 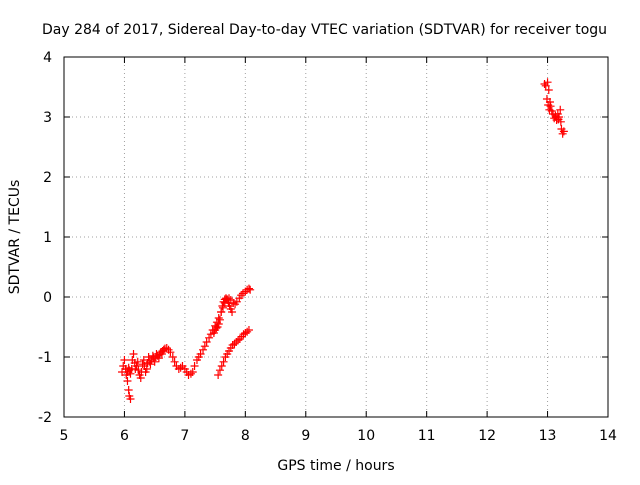 What do you see at coordinates (366, 436) in the screenshot?
I see `x-tick-label: 10` at bounding box center [366, 436].